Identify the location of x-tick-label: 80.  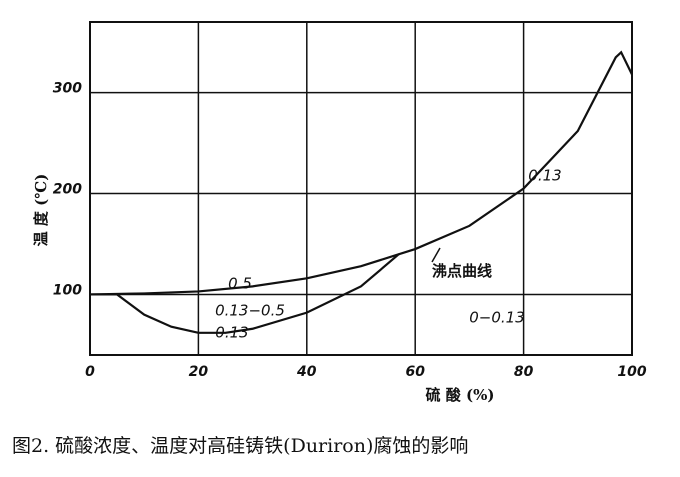
(524, 372).